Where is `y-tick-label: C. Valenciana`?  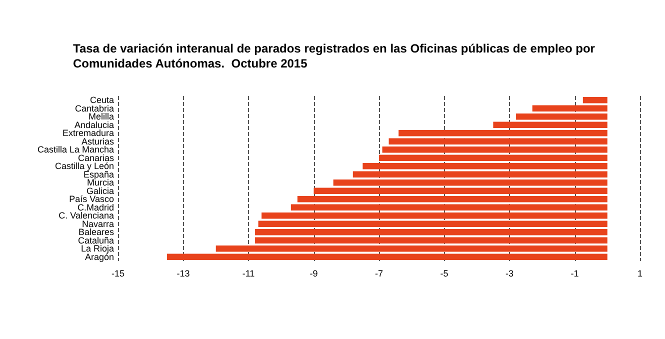 y-tick-label: C. Valenciana is located at coordinates (86, 215).